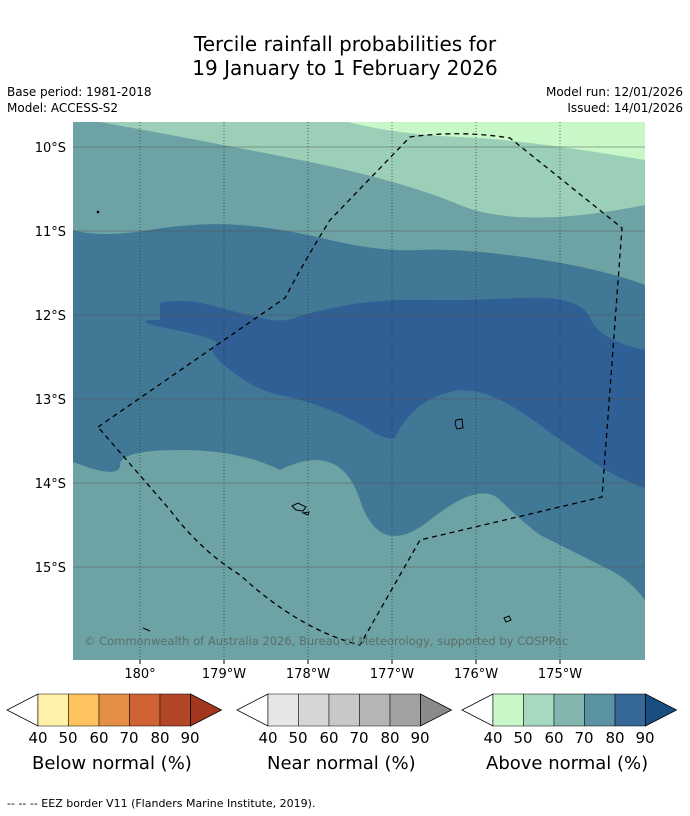 The image size is (690, 816). What do you see at coordinates (625, 108) in the screenshot?
I see `issued-date: Issued: 14/01/2026` at bounding box center [625, 108].